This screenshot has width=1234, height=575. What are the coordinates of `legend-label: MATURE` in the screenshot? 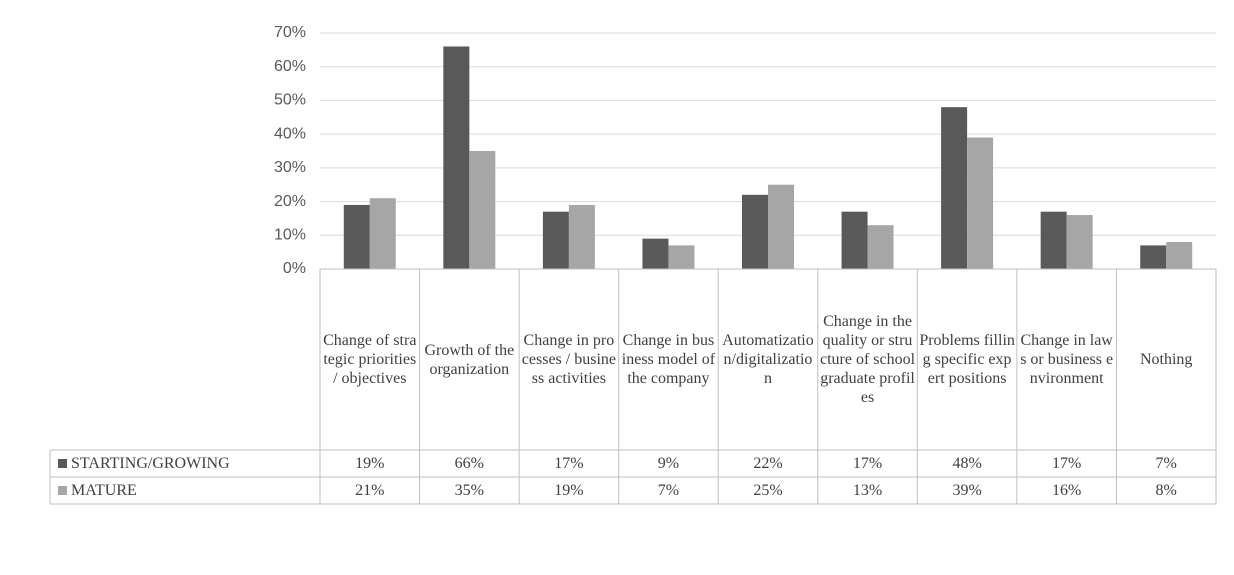 It's located at (104, 490).